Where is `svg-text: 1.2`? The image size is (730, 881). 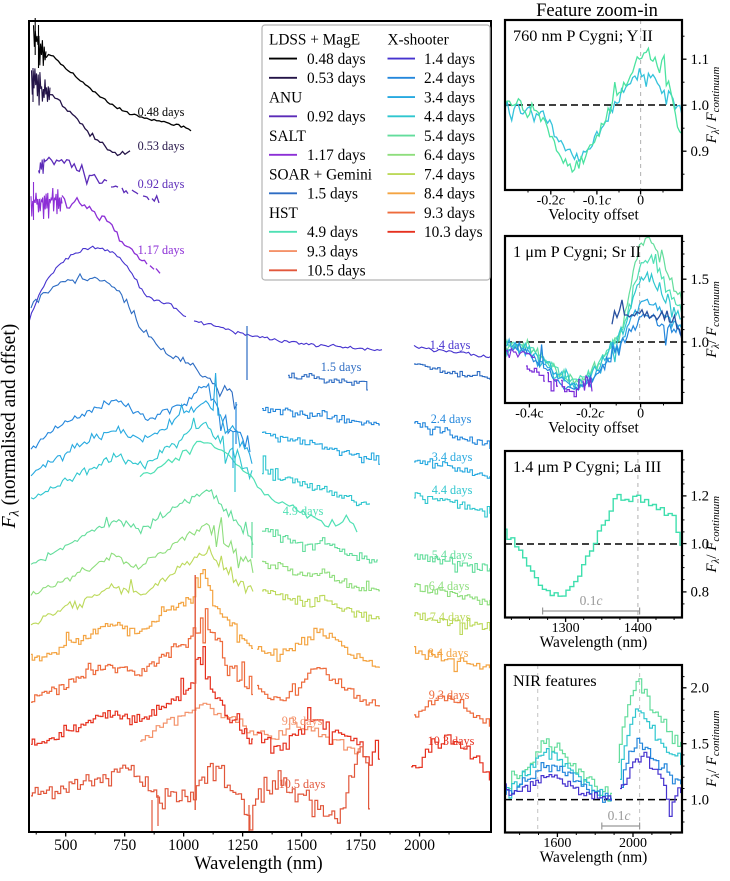
svg-text: 1.2 is located at coordinates (700, 497).